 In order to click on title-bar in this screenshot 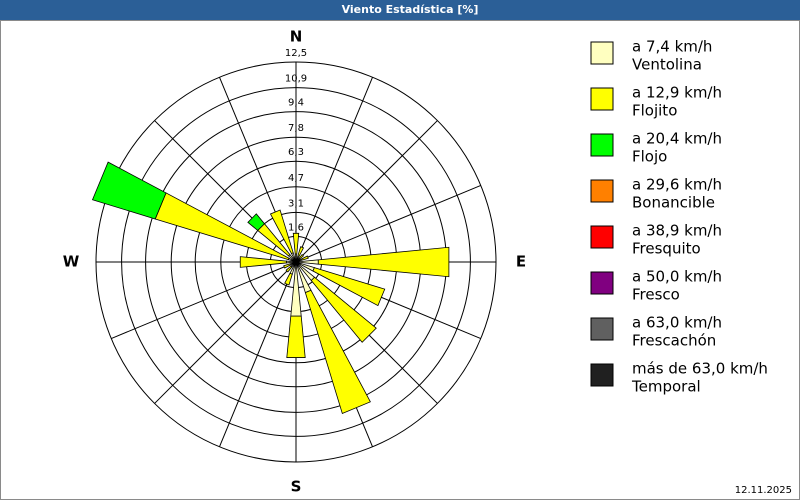, I will do `click(400, 10)`.